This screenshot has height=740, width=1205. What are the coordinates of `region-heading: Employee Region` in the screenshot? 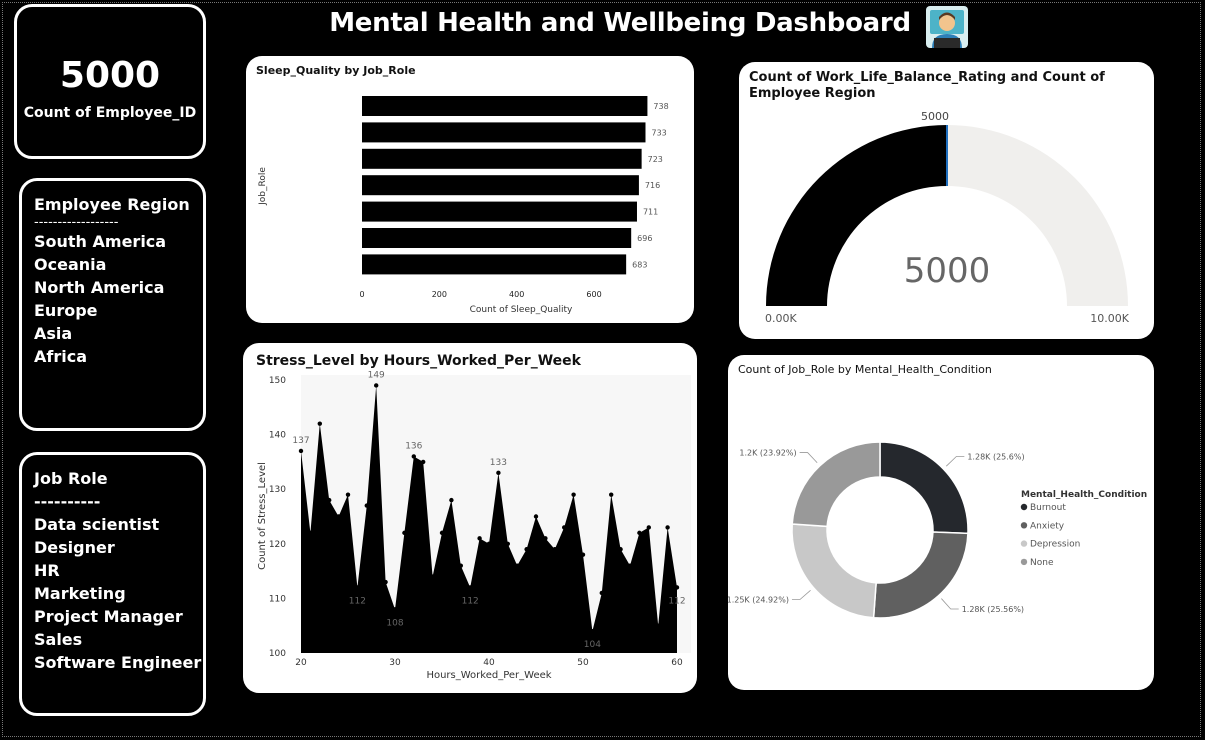 It's located at (112, 204).